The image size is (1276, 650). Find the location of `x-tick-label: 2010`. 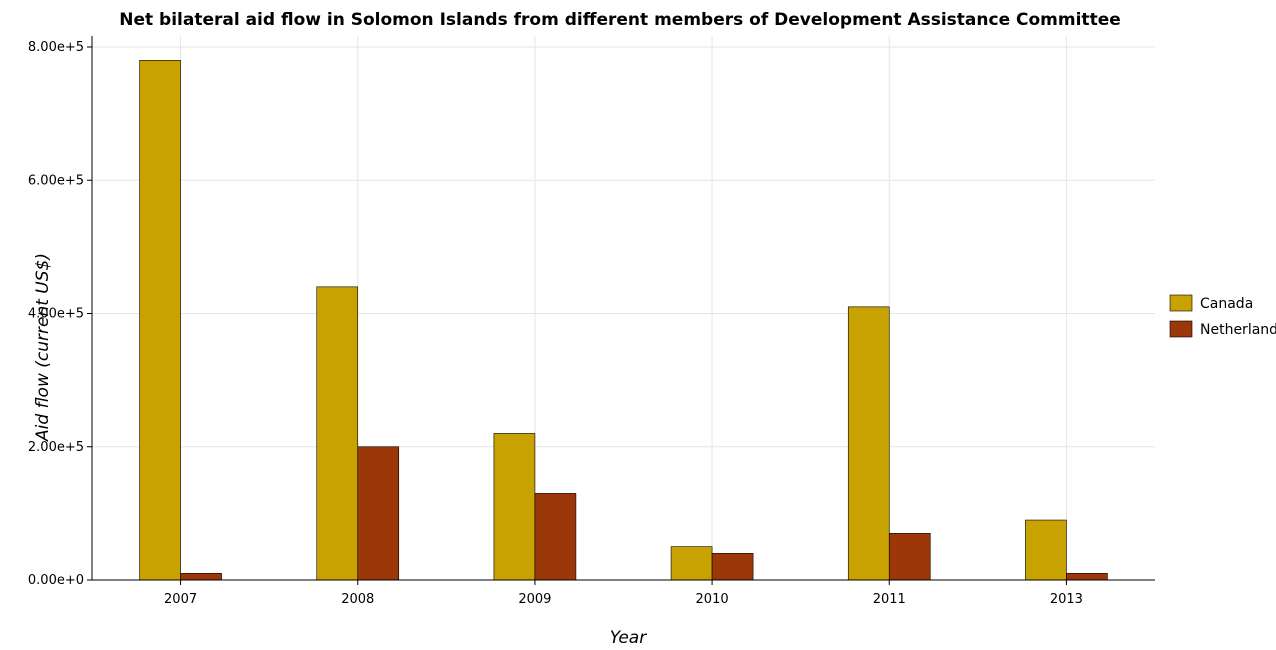

x-tick-label: 2010 is located at coordinates (712, 599).